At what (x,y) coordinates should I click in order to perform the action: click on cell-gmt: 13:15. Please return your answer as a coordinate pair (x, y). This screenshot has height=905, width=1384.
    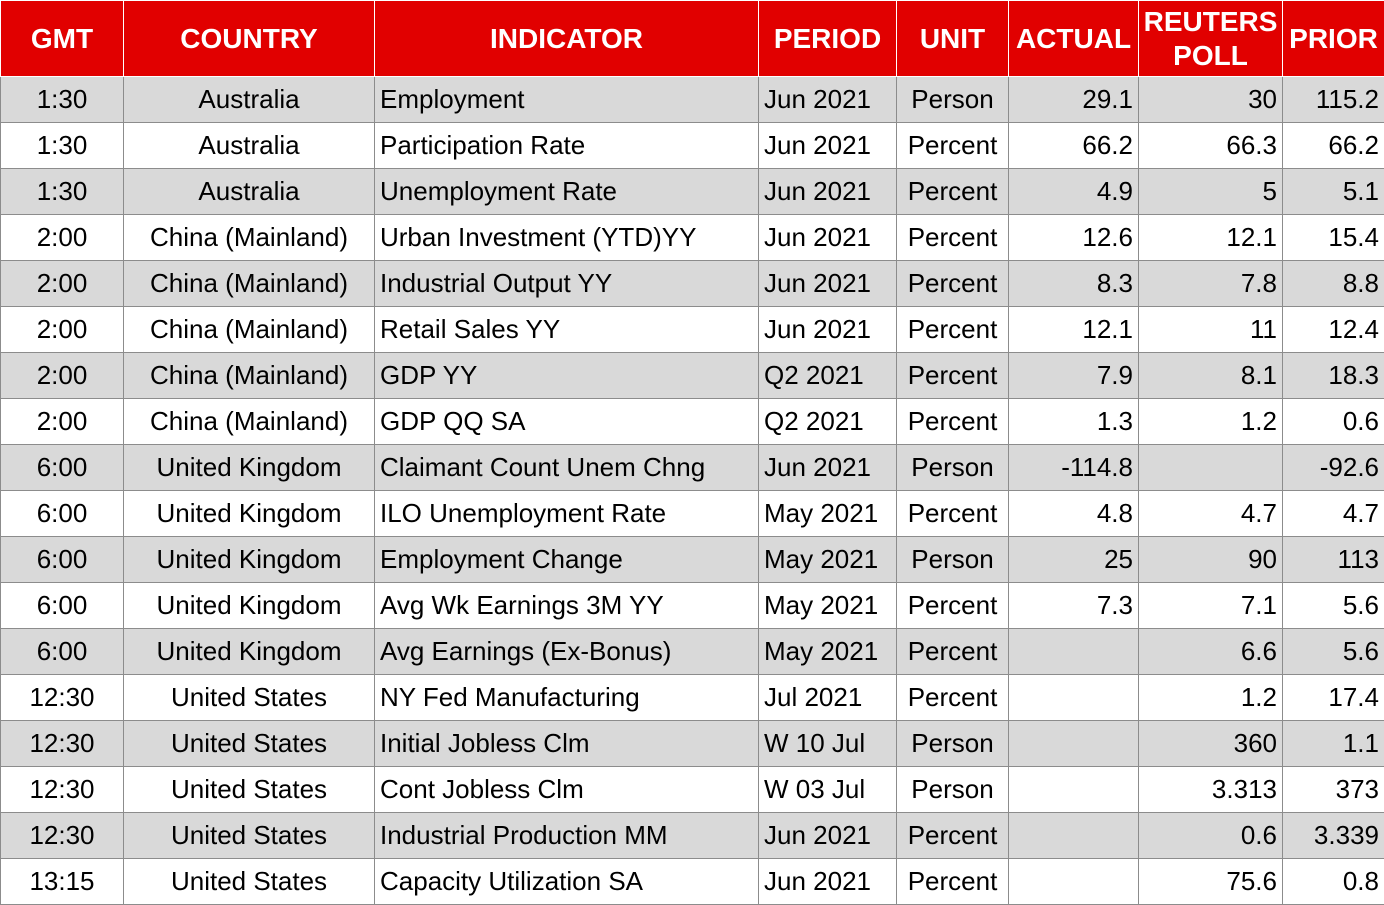
    Looking at the image, I should click on (62, 881).